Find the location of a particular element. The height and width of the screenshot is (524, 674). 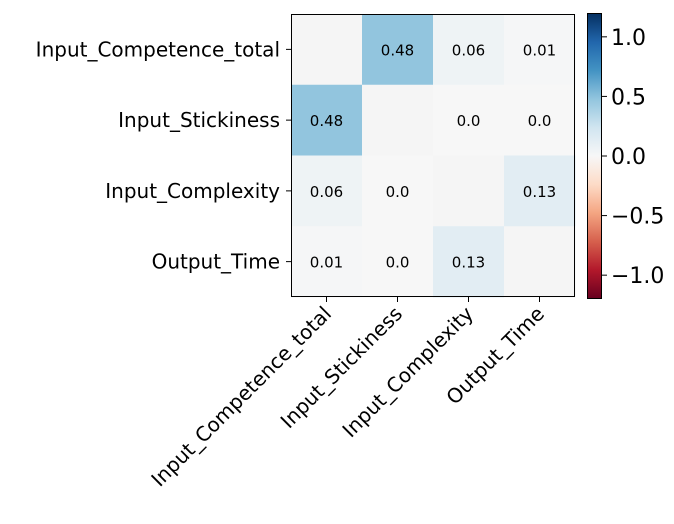

y-tick-label: Input_Stickiness is located at coordinates (199, 120).